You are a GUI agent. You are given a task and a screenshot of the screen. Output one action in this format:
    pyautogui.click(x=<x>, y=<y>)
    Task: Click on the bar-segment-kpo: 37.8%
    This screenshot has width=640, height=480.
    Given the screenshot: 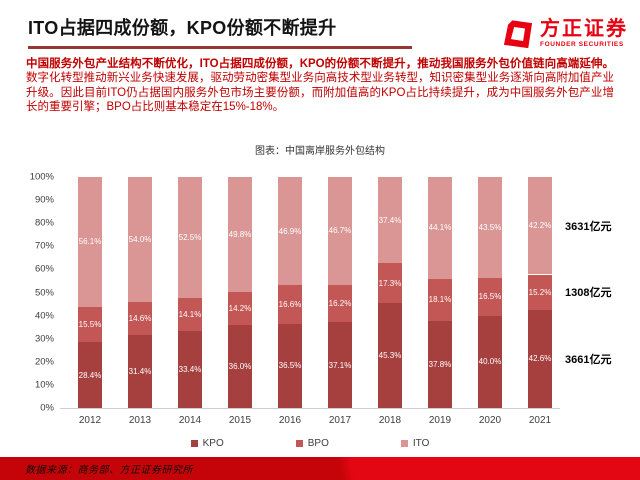 What is the action you would take?
    pyautogui.click(x=440, y=364)
    